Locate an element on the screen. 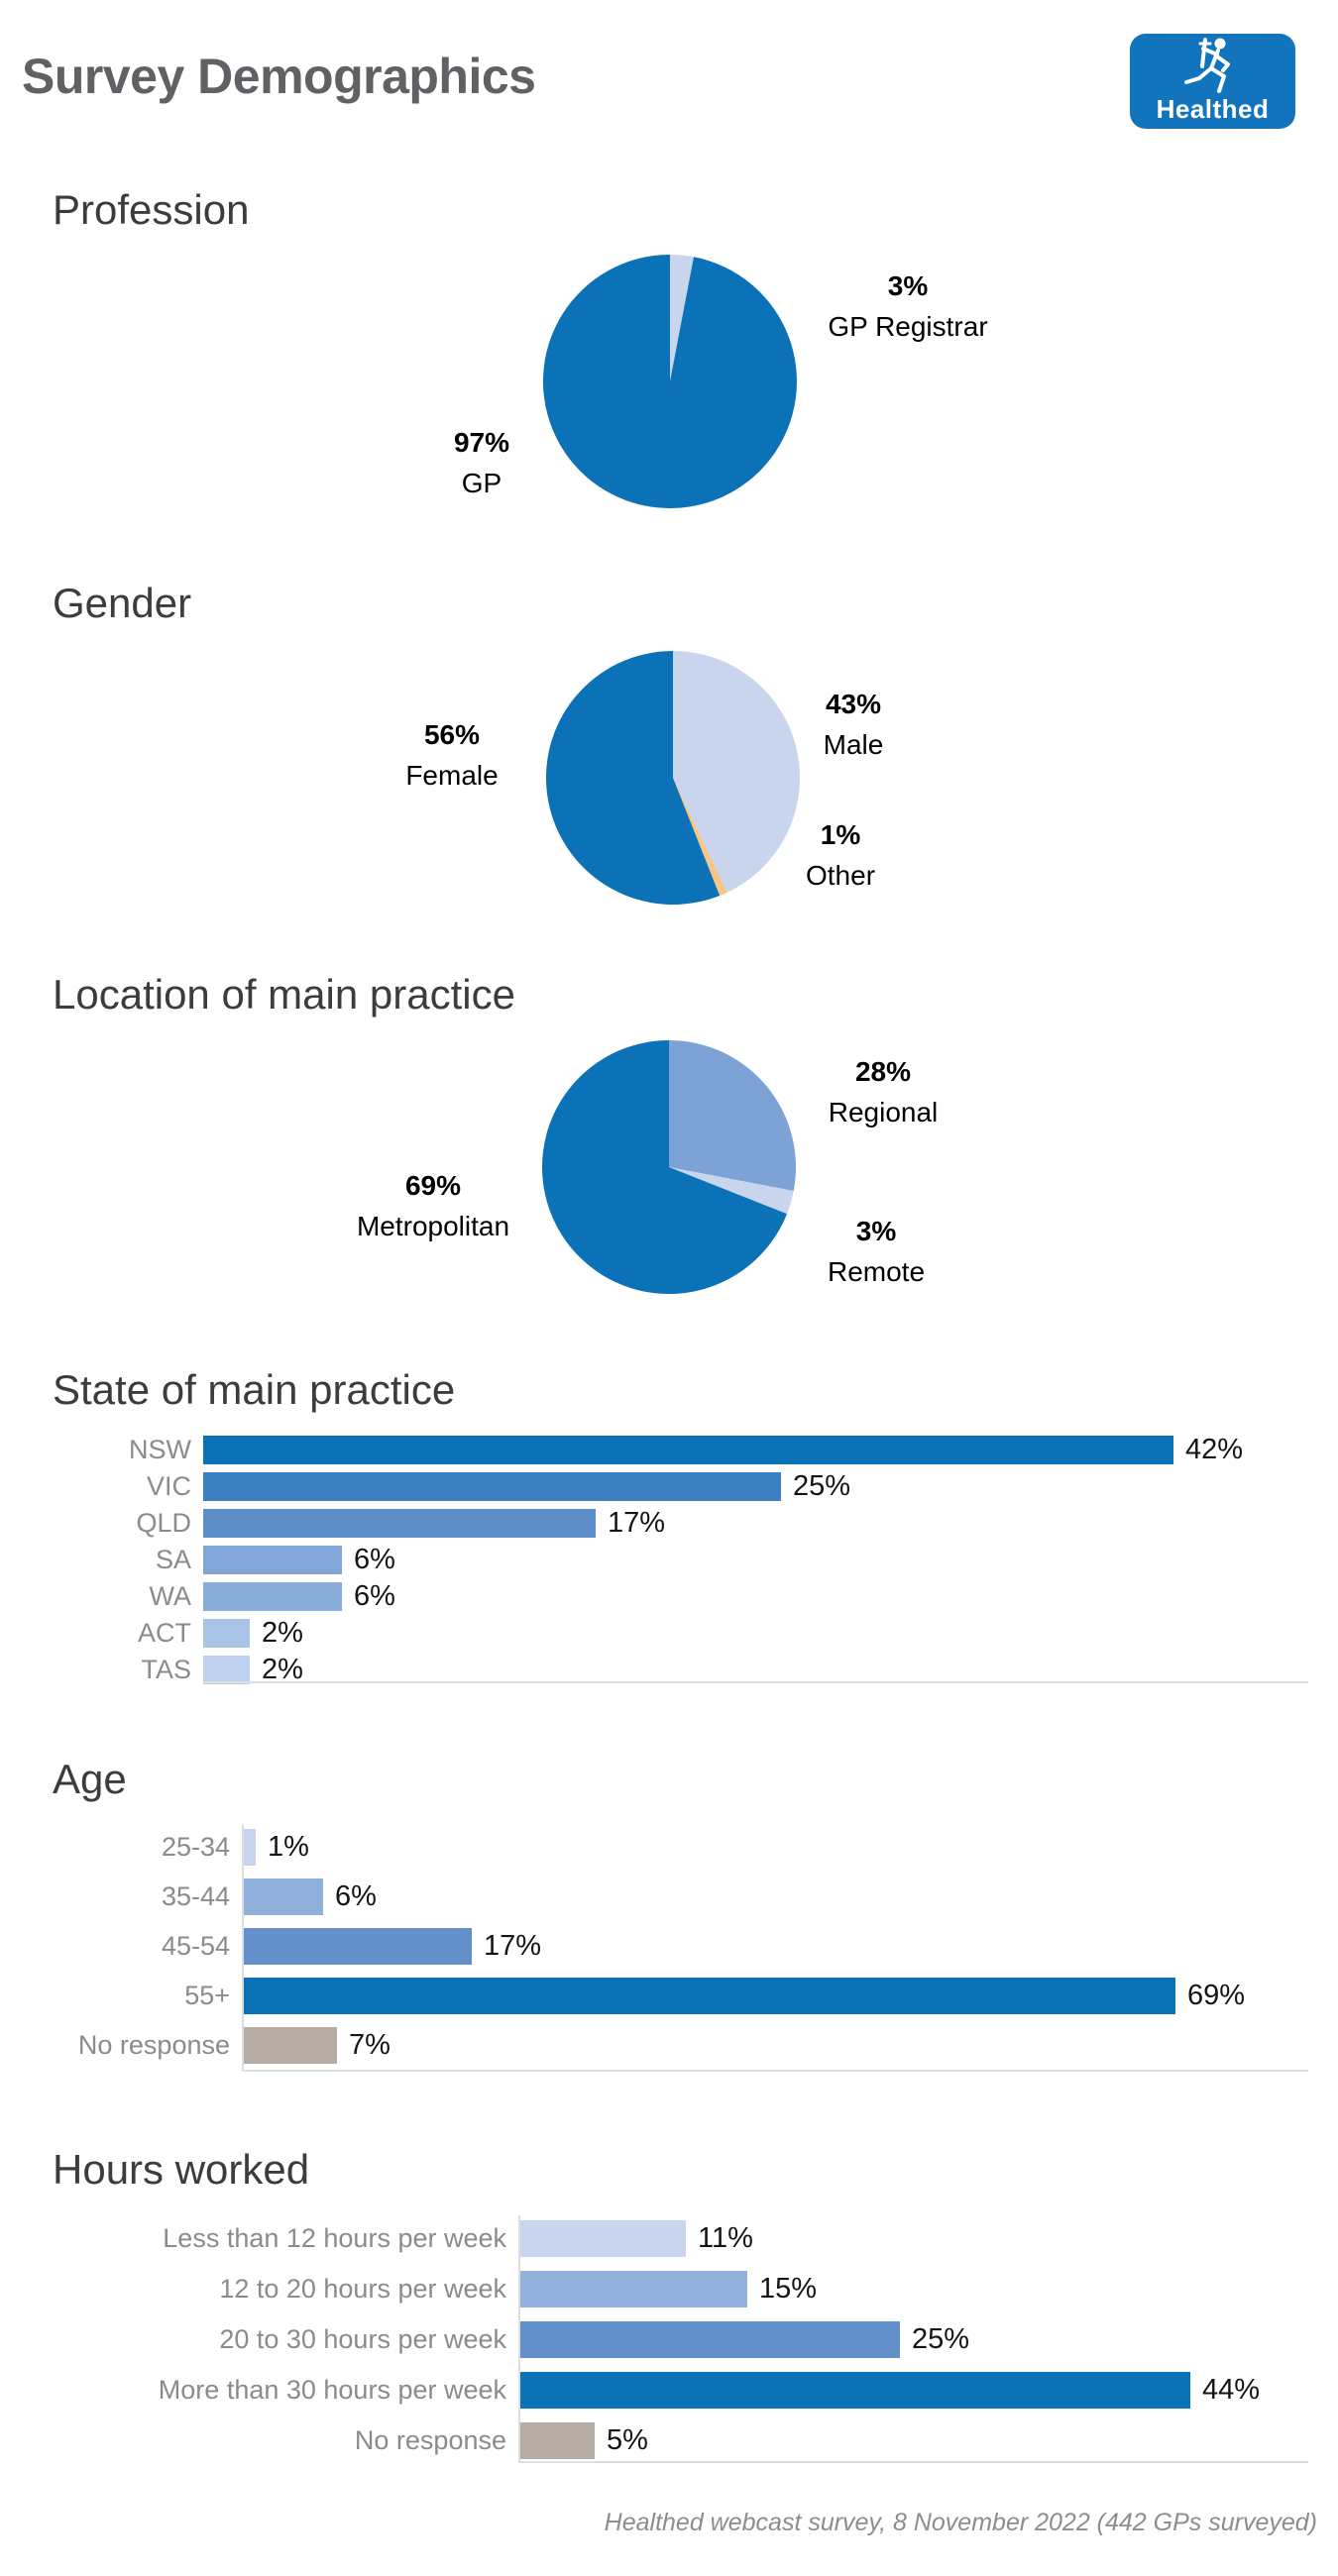 This screenshot has height=2576, width=1338. pie-slice-gp-registrar is located at coordinates (682, 318).